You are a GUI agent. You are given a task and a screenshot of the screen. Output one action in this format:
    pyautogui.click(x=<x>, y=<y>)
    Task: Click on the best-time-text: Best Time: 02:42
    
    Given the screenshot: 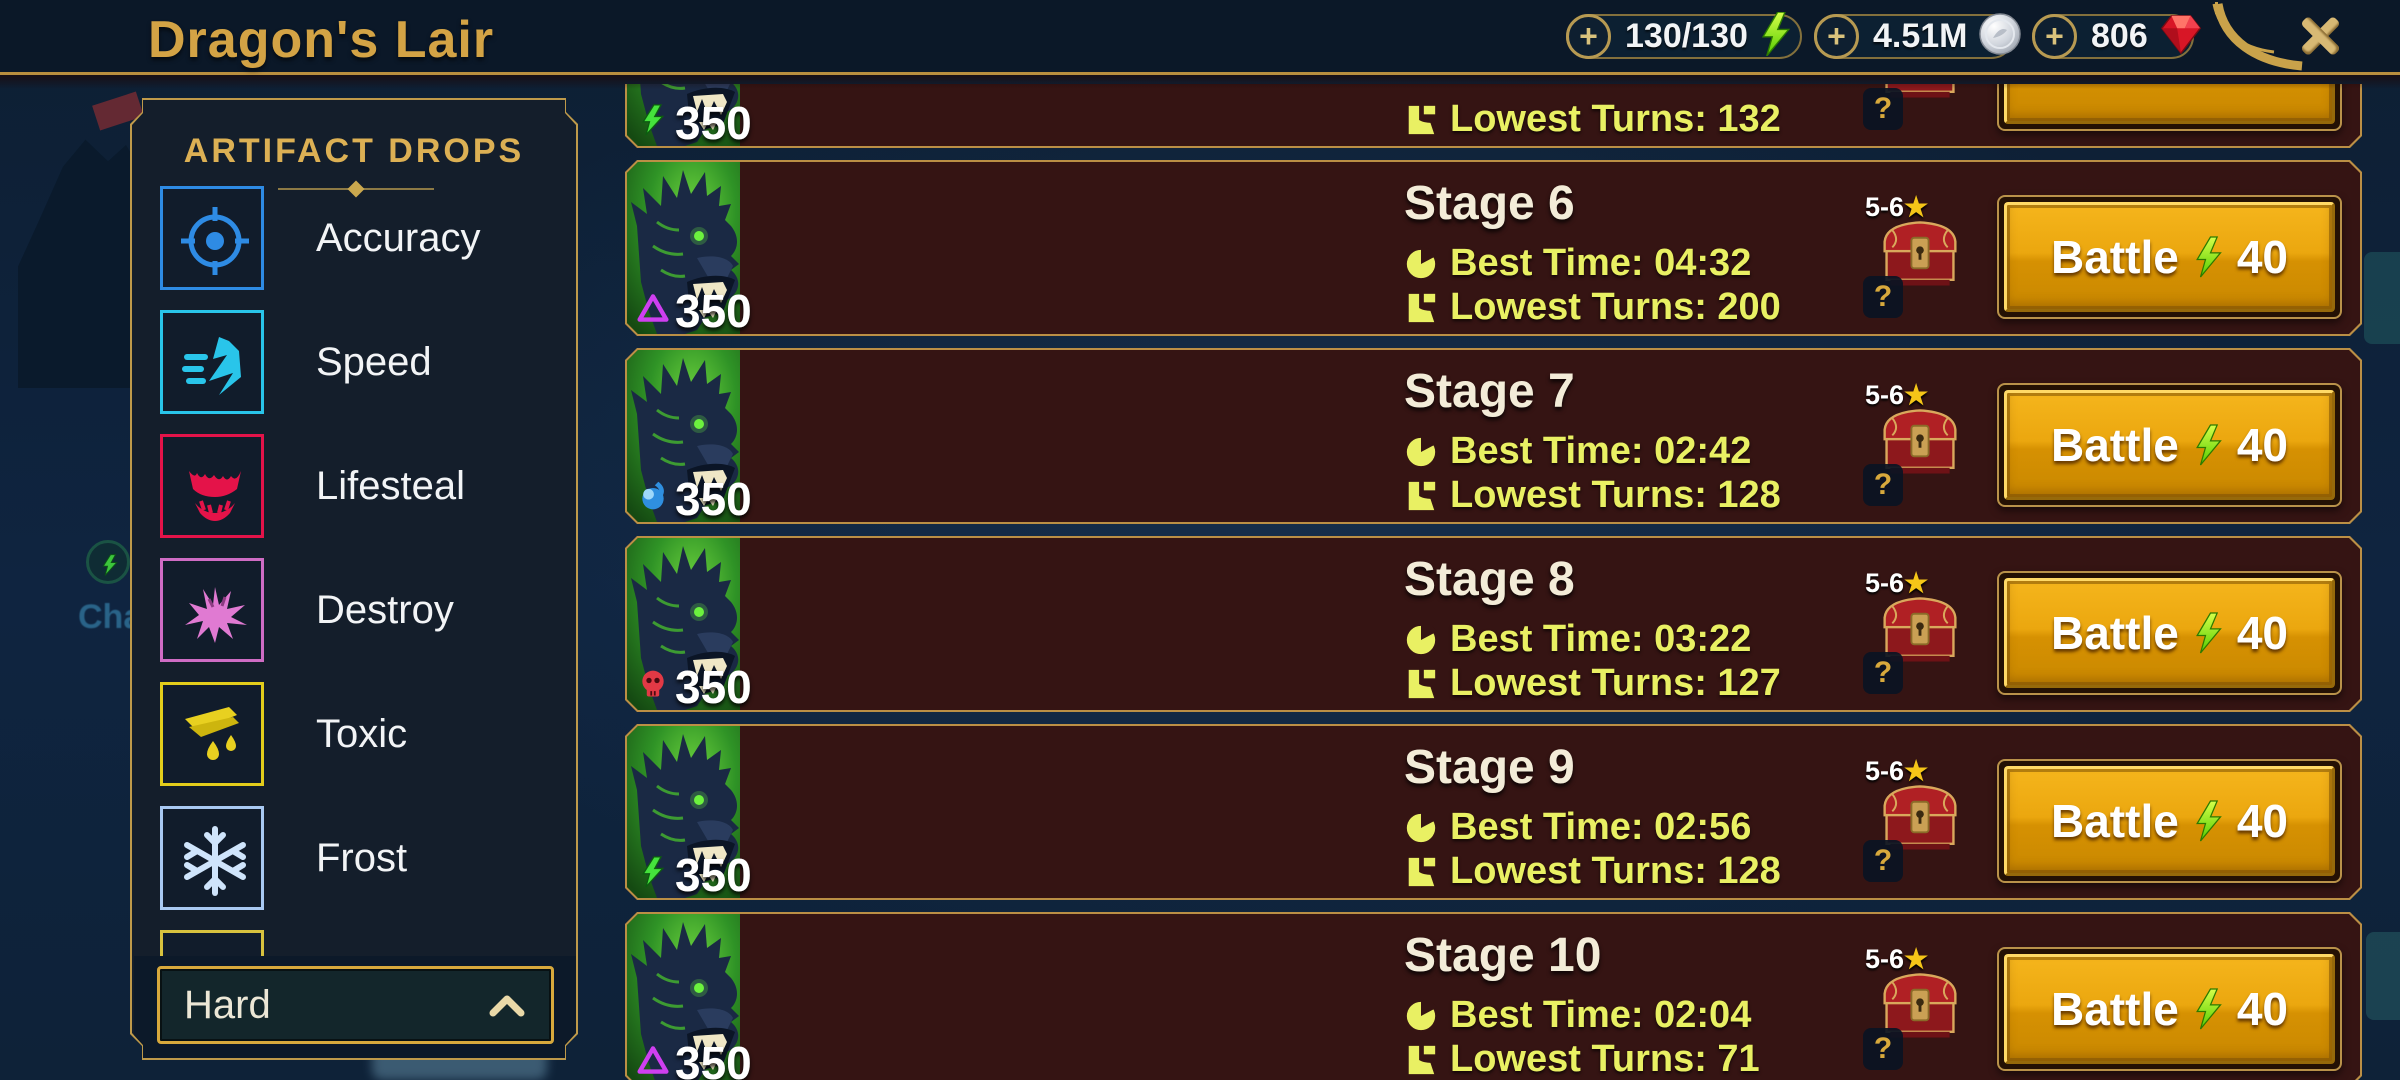 What is the action you would take?
    pyautogui.click(x=1601, y=451)
    